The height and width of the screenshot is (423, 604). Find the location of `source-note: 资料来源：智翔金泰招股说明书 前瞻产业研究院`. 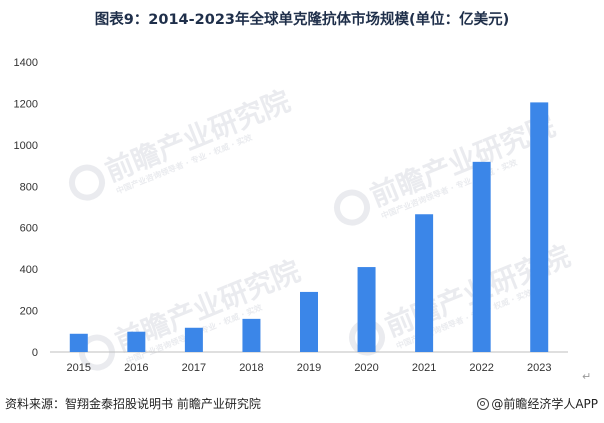

source-note: 资料来源：智翔金泰招股说明书 前瞻产业研究院 is located at coordinates (133, 404).